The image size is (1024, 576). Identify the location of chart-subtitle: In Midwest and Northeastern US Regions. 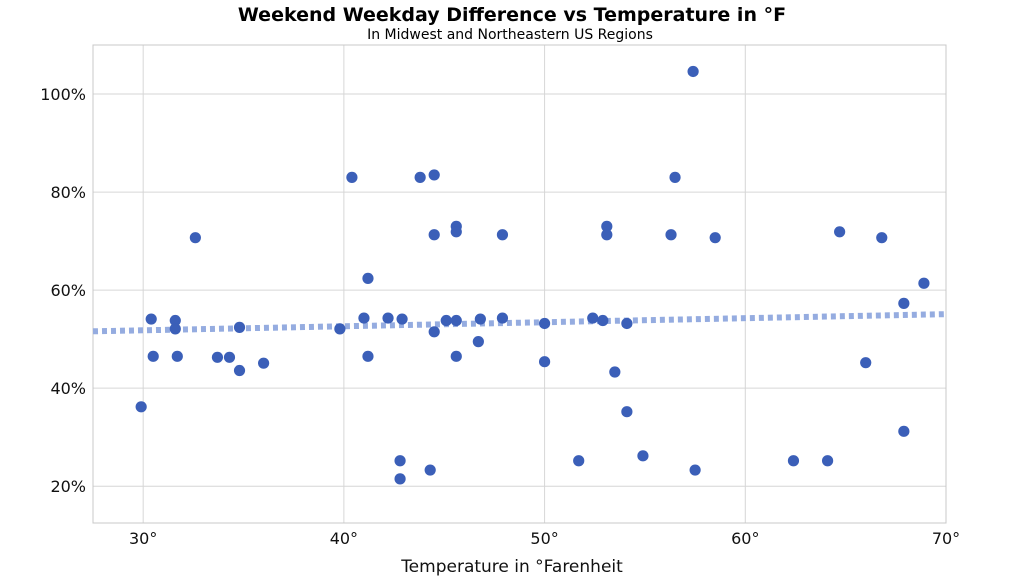
(510, 35).